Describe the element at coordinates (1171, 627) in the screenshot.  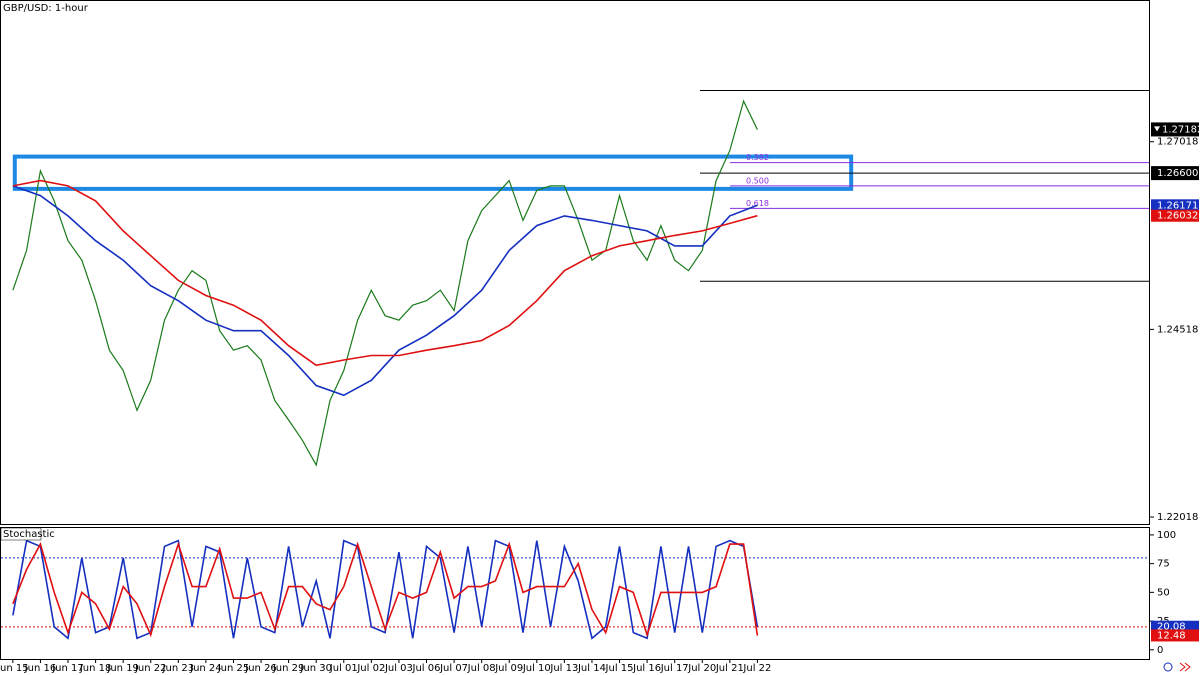
I see `value-label: 20.08` at that location.